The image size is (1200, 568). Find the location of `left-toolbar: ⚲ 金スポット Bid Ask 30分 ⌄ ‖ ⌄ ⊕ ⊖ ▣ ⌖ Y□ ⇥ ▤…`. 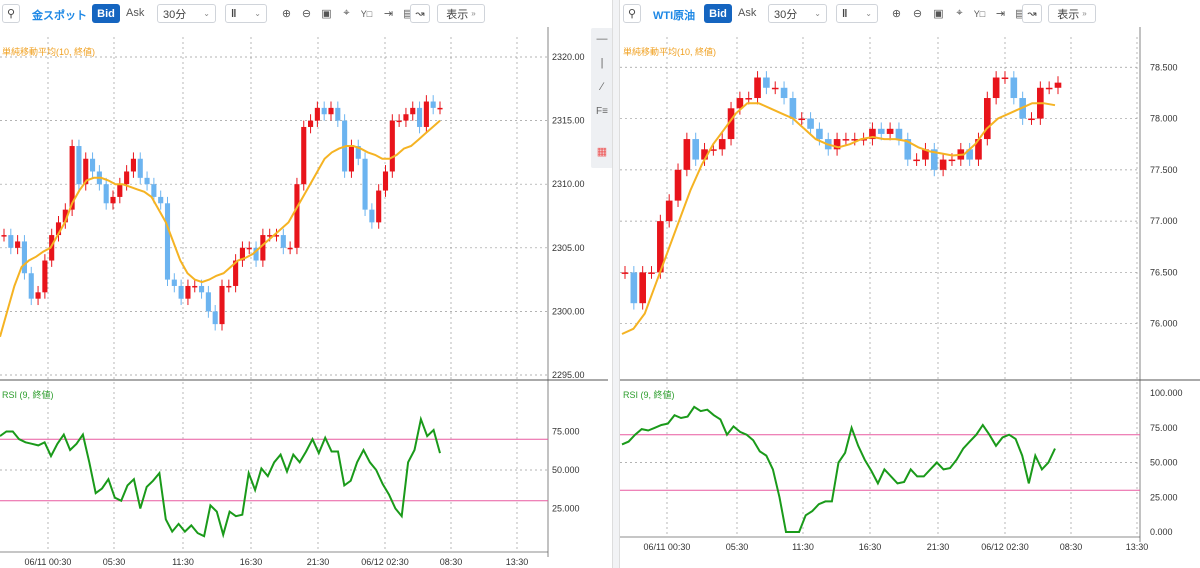

left-toolbar: ⚲ 金スポット Bid Ask 30分 ⌄ ‖ ⌄ ⊕ ⊖ ▣ ⌖ Y□ ⇥ ▤… is located at coordinates (306, 13).